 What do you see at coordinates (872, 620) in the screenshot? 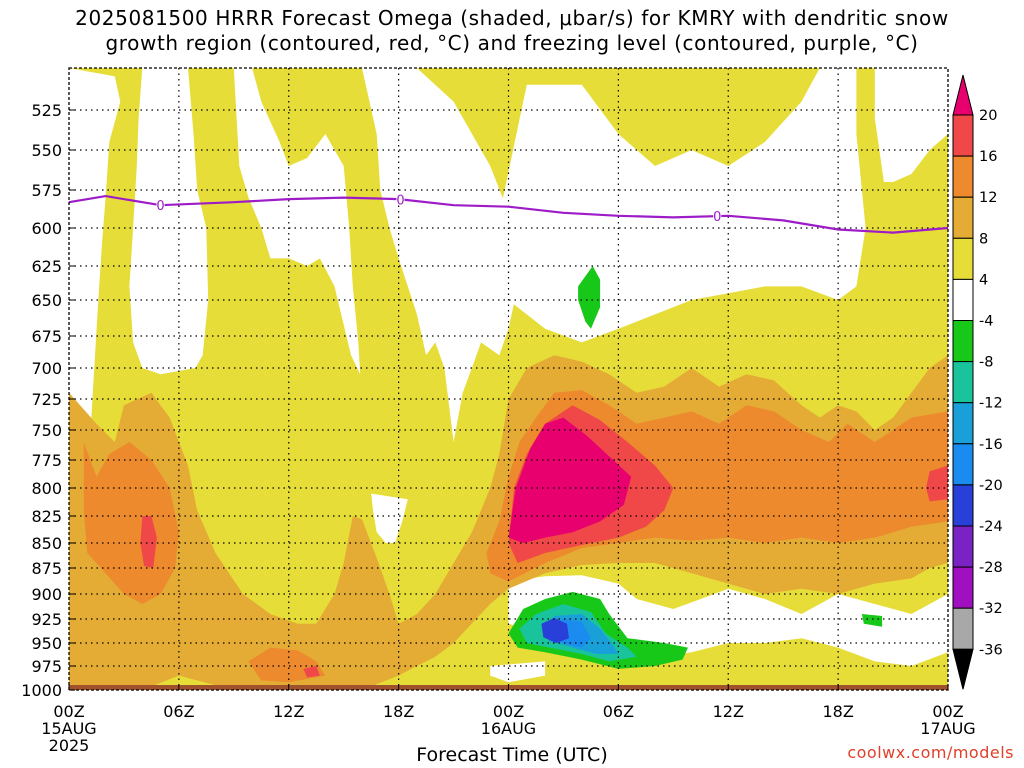
I see `omega-neg-right` at bounding box center [872, 620].